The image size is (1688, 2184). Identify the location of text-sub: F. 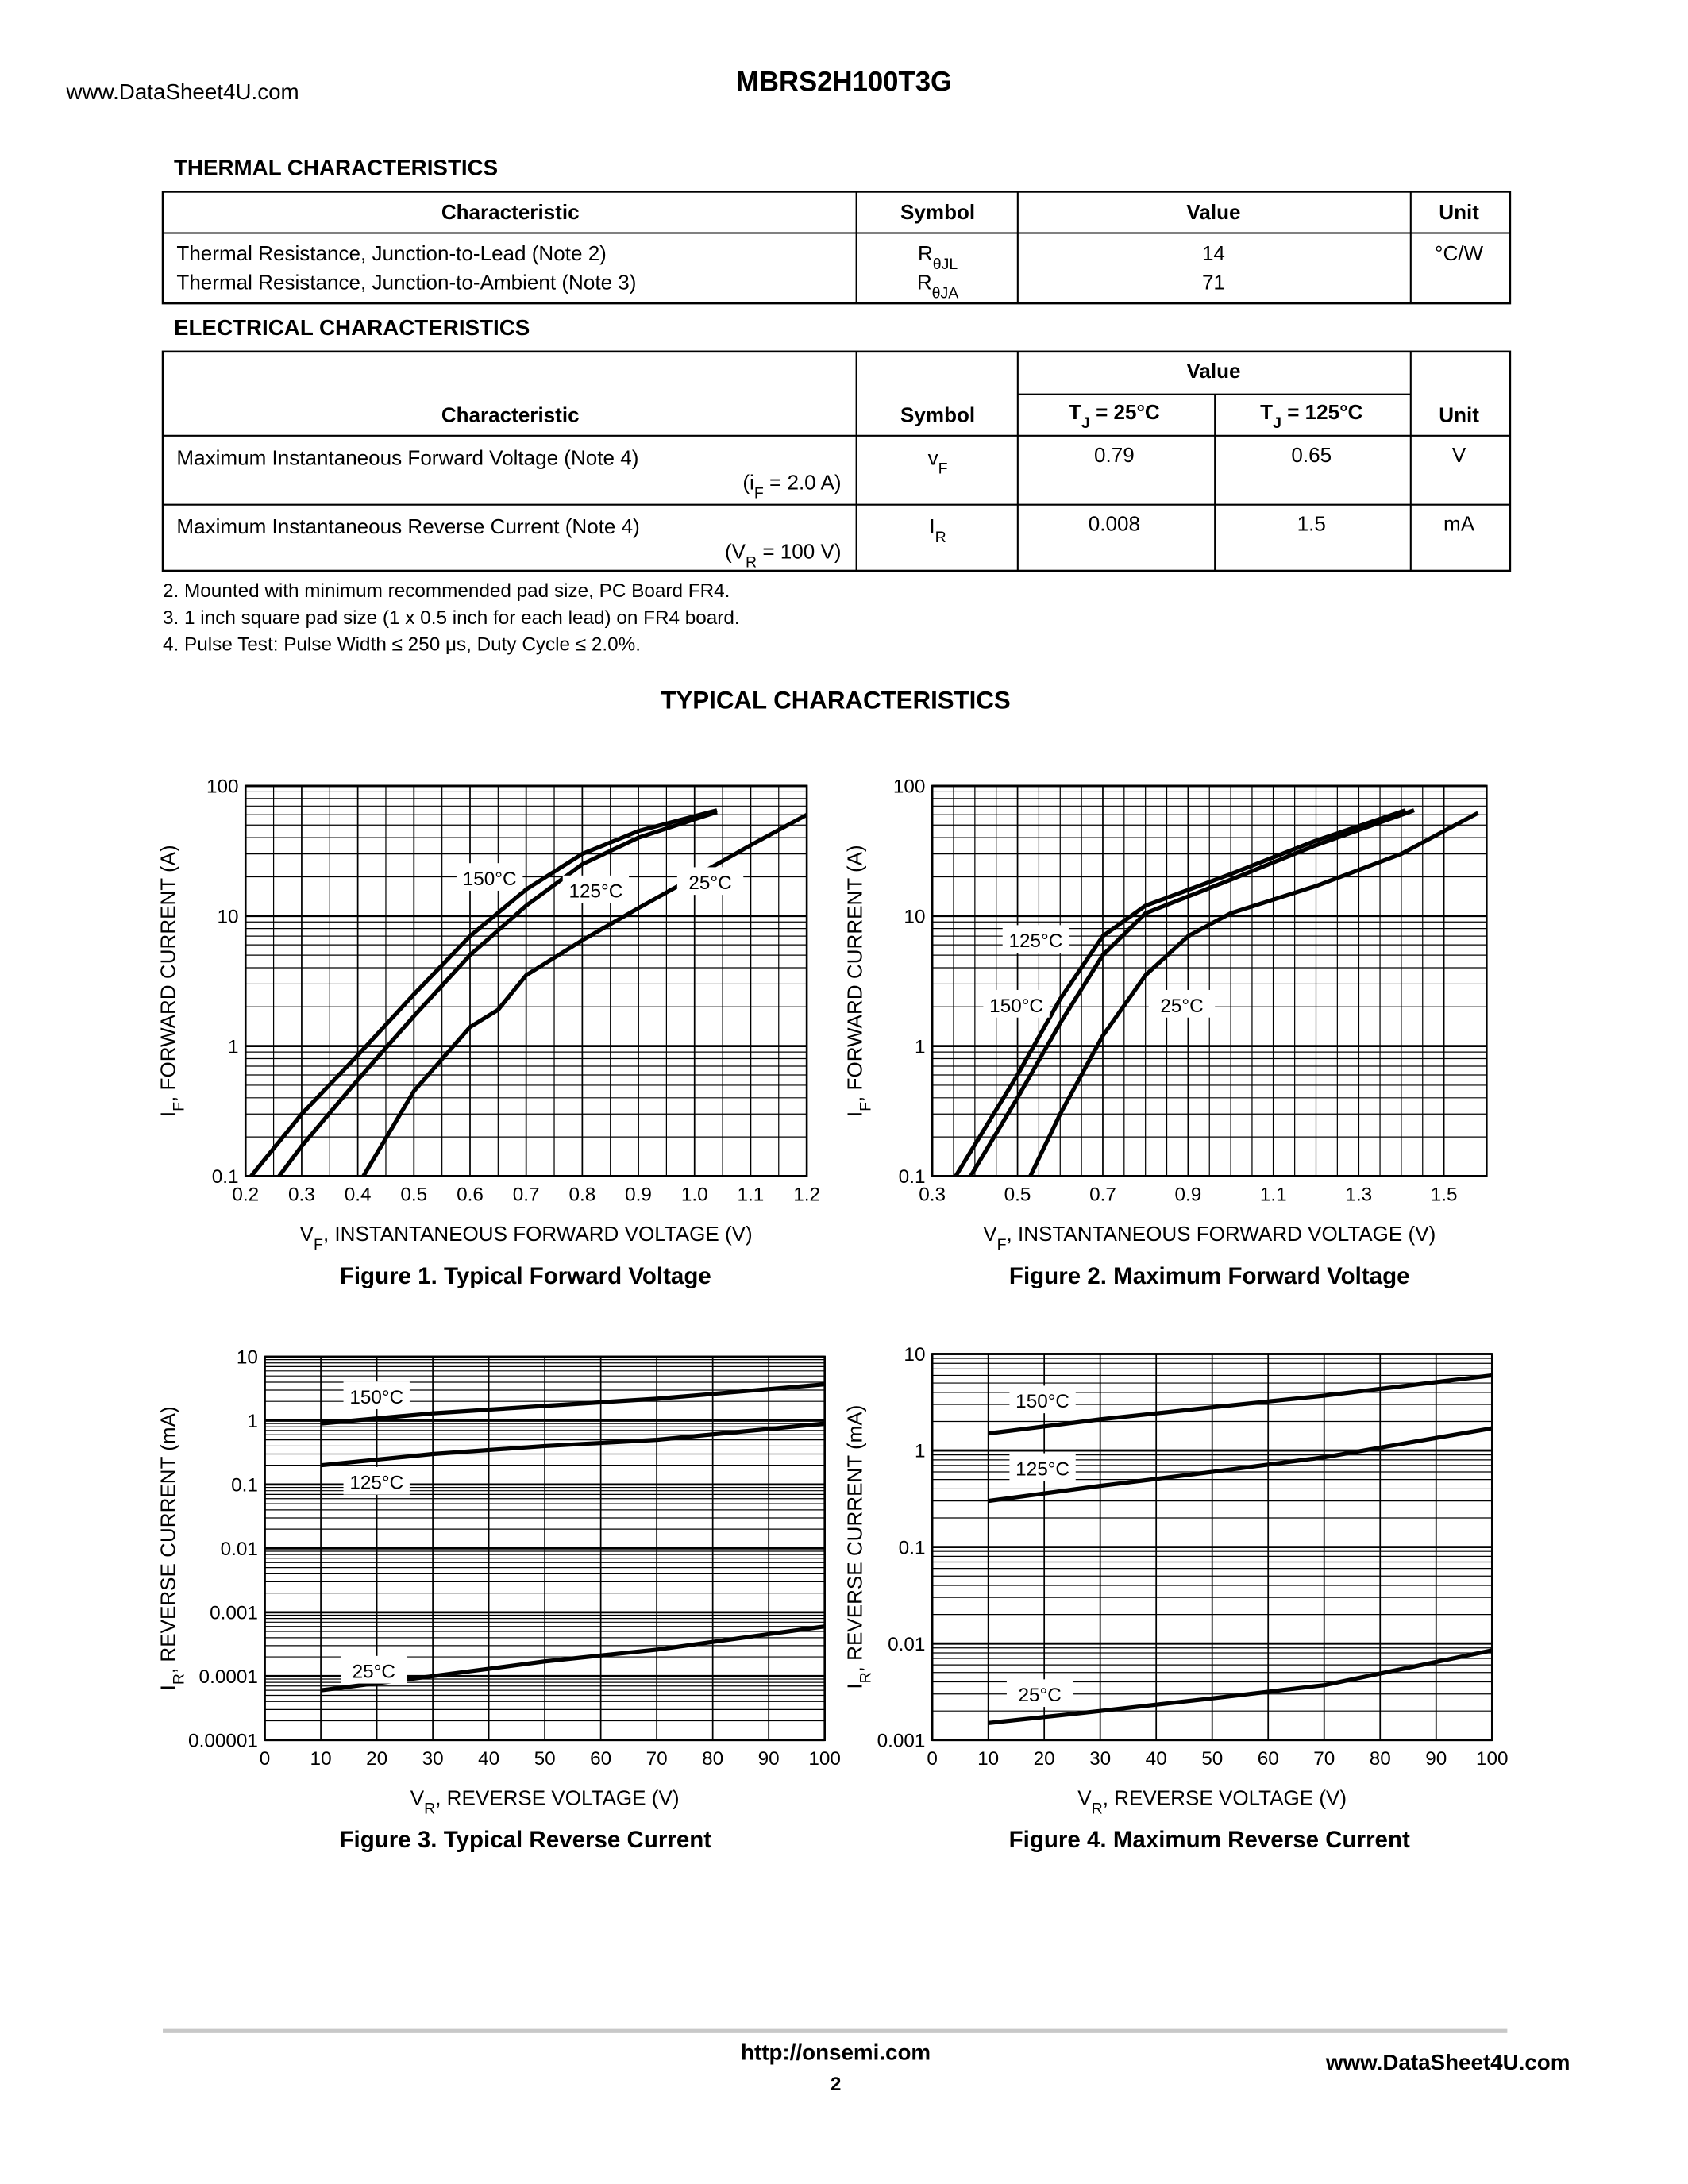
(943, 468).